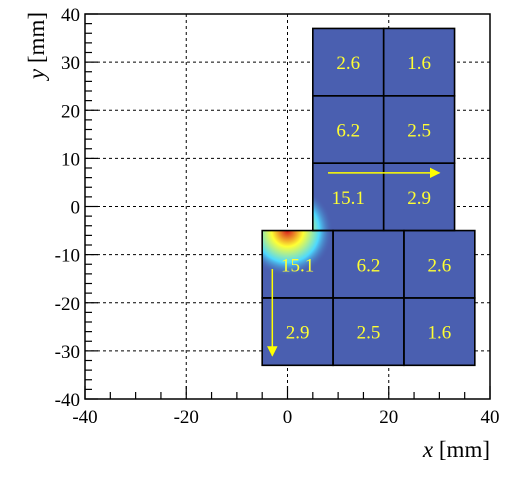 The height and width of the screenshot is (482, 513). Describe the element at coordinates (490, 417) in the screenshot. I see `x-tick-label: 40` at that location.